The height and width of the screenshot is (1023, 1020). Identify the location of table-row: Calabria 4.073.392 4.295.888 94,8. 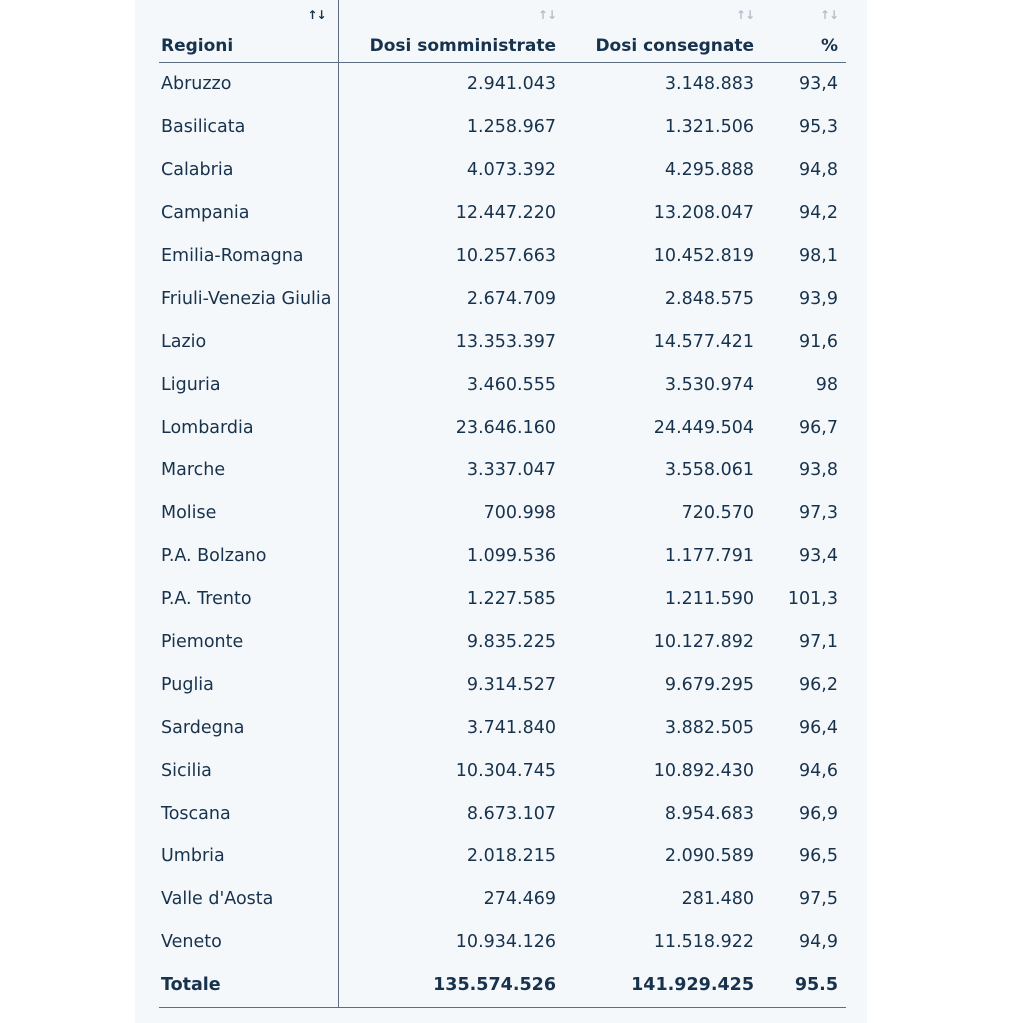
(502, 170).